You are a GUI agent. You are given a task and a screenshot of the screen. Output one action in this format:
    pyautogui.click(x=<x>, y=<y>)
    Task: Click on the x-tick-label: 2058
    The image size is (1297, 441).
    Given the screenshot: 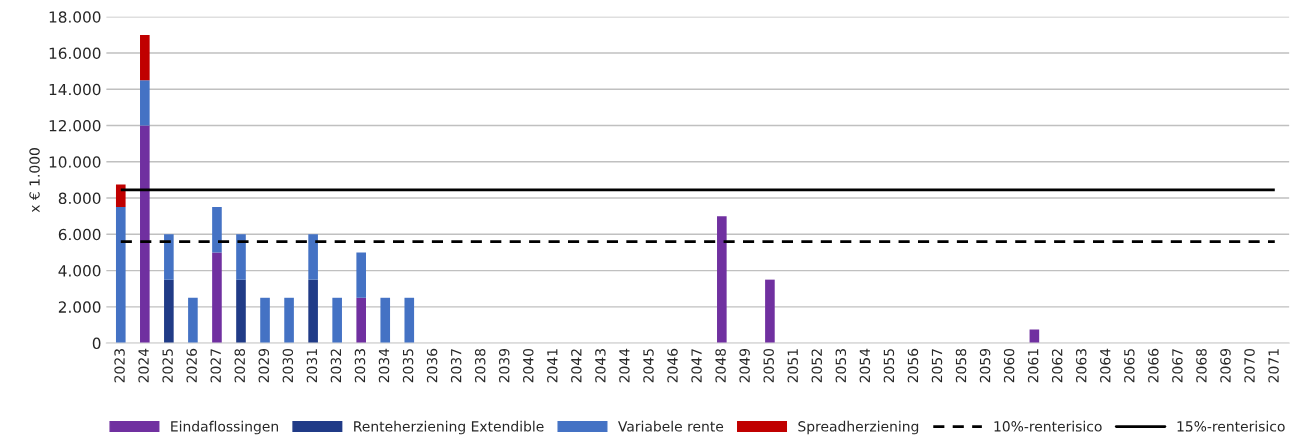 What is the action you would take?
    pyautogui.click(x=961, y=365)
    